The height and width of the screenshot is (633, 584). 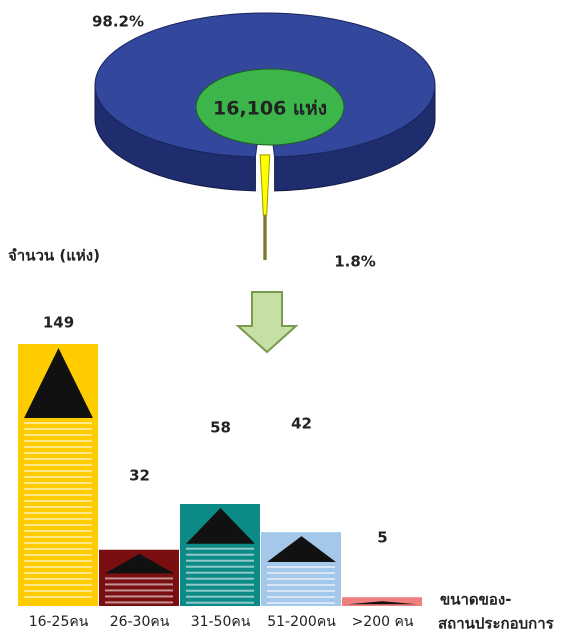 What do you see at coordinates (59, 622) in the screenshot?
I see `x-tick-label: 16-25คน` at bounding box center [59, 622].